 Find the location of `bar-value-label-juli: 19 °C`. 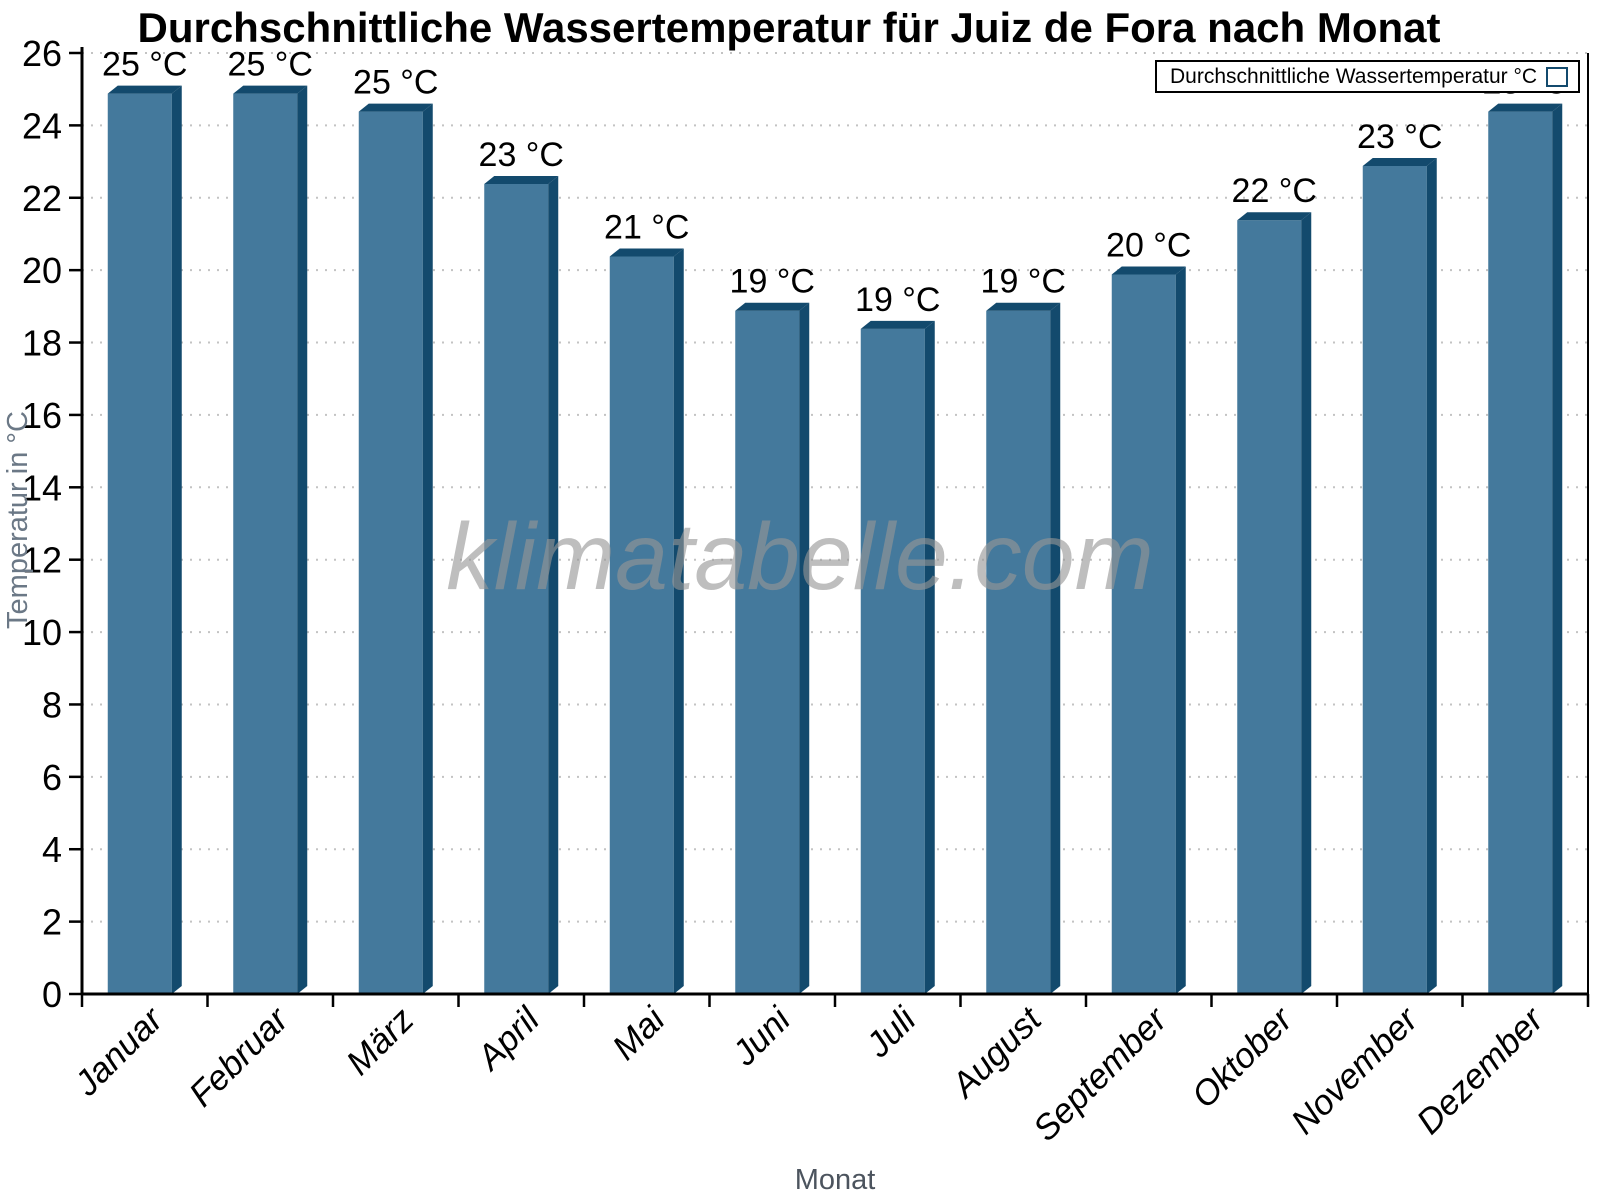

bar-value-label-juli: 19 °C is located at coordinates (897, 300).